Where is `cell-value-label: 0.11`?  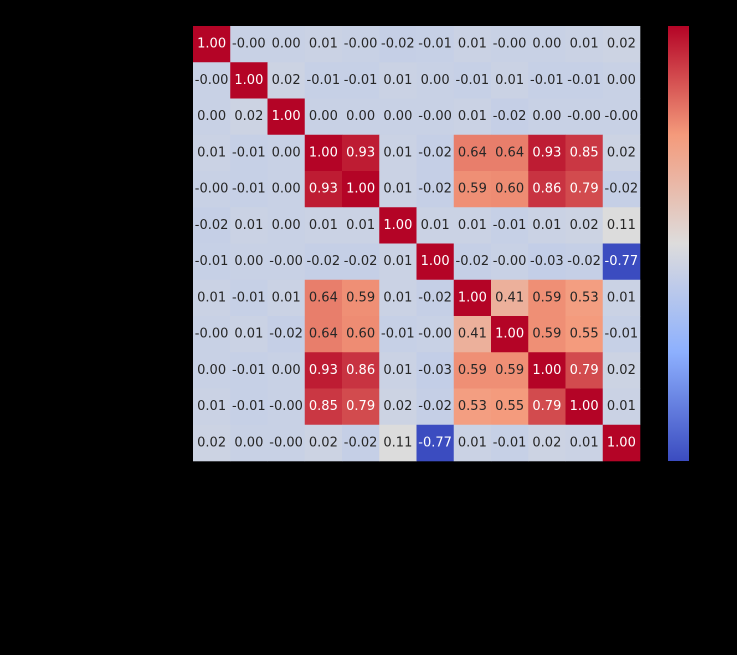 cell-value-label: 0.11 is located at coordinates (621, 225).